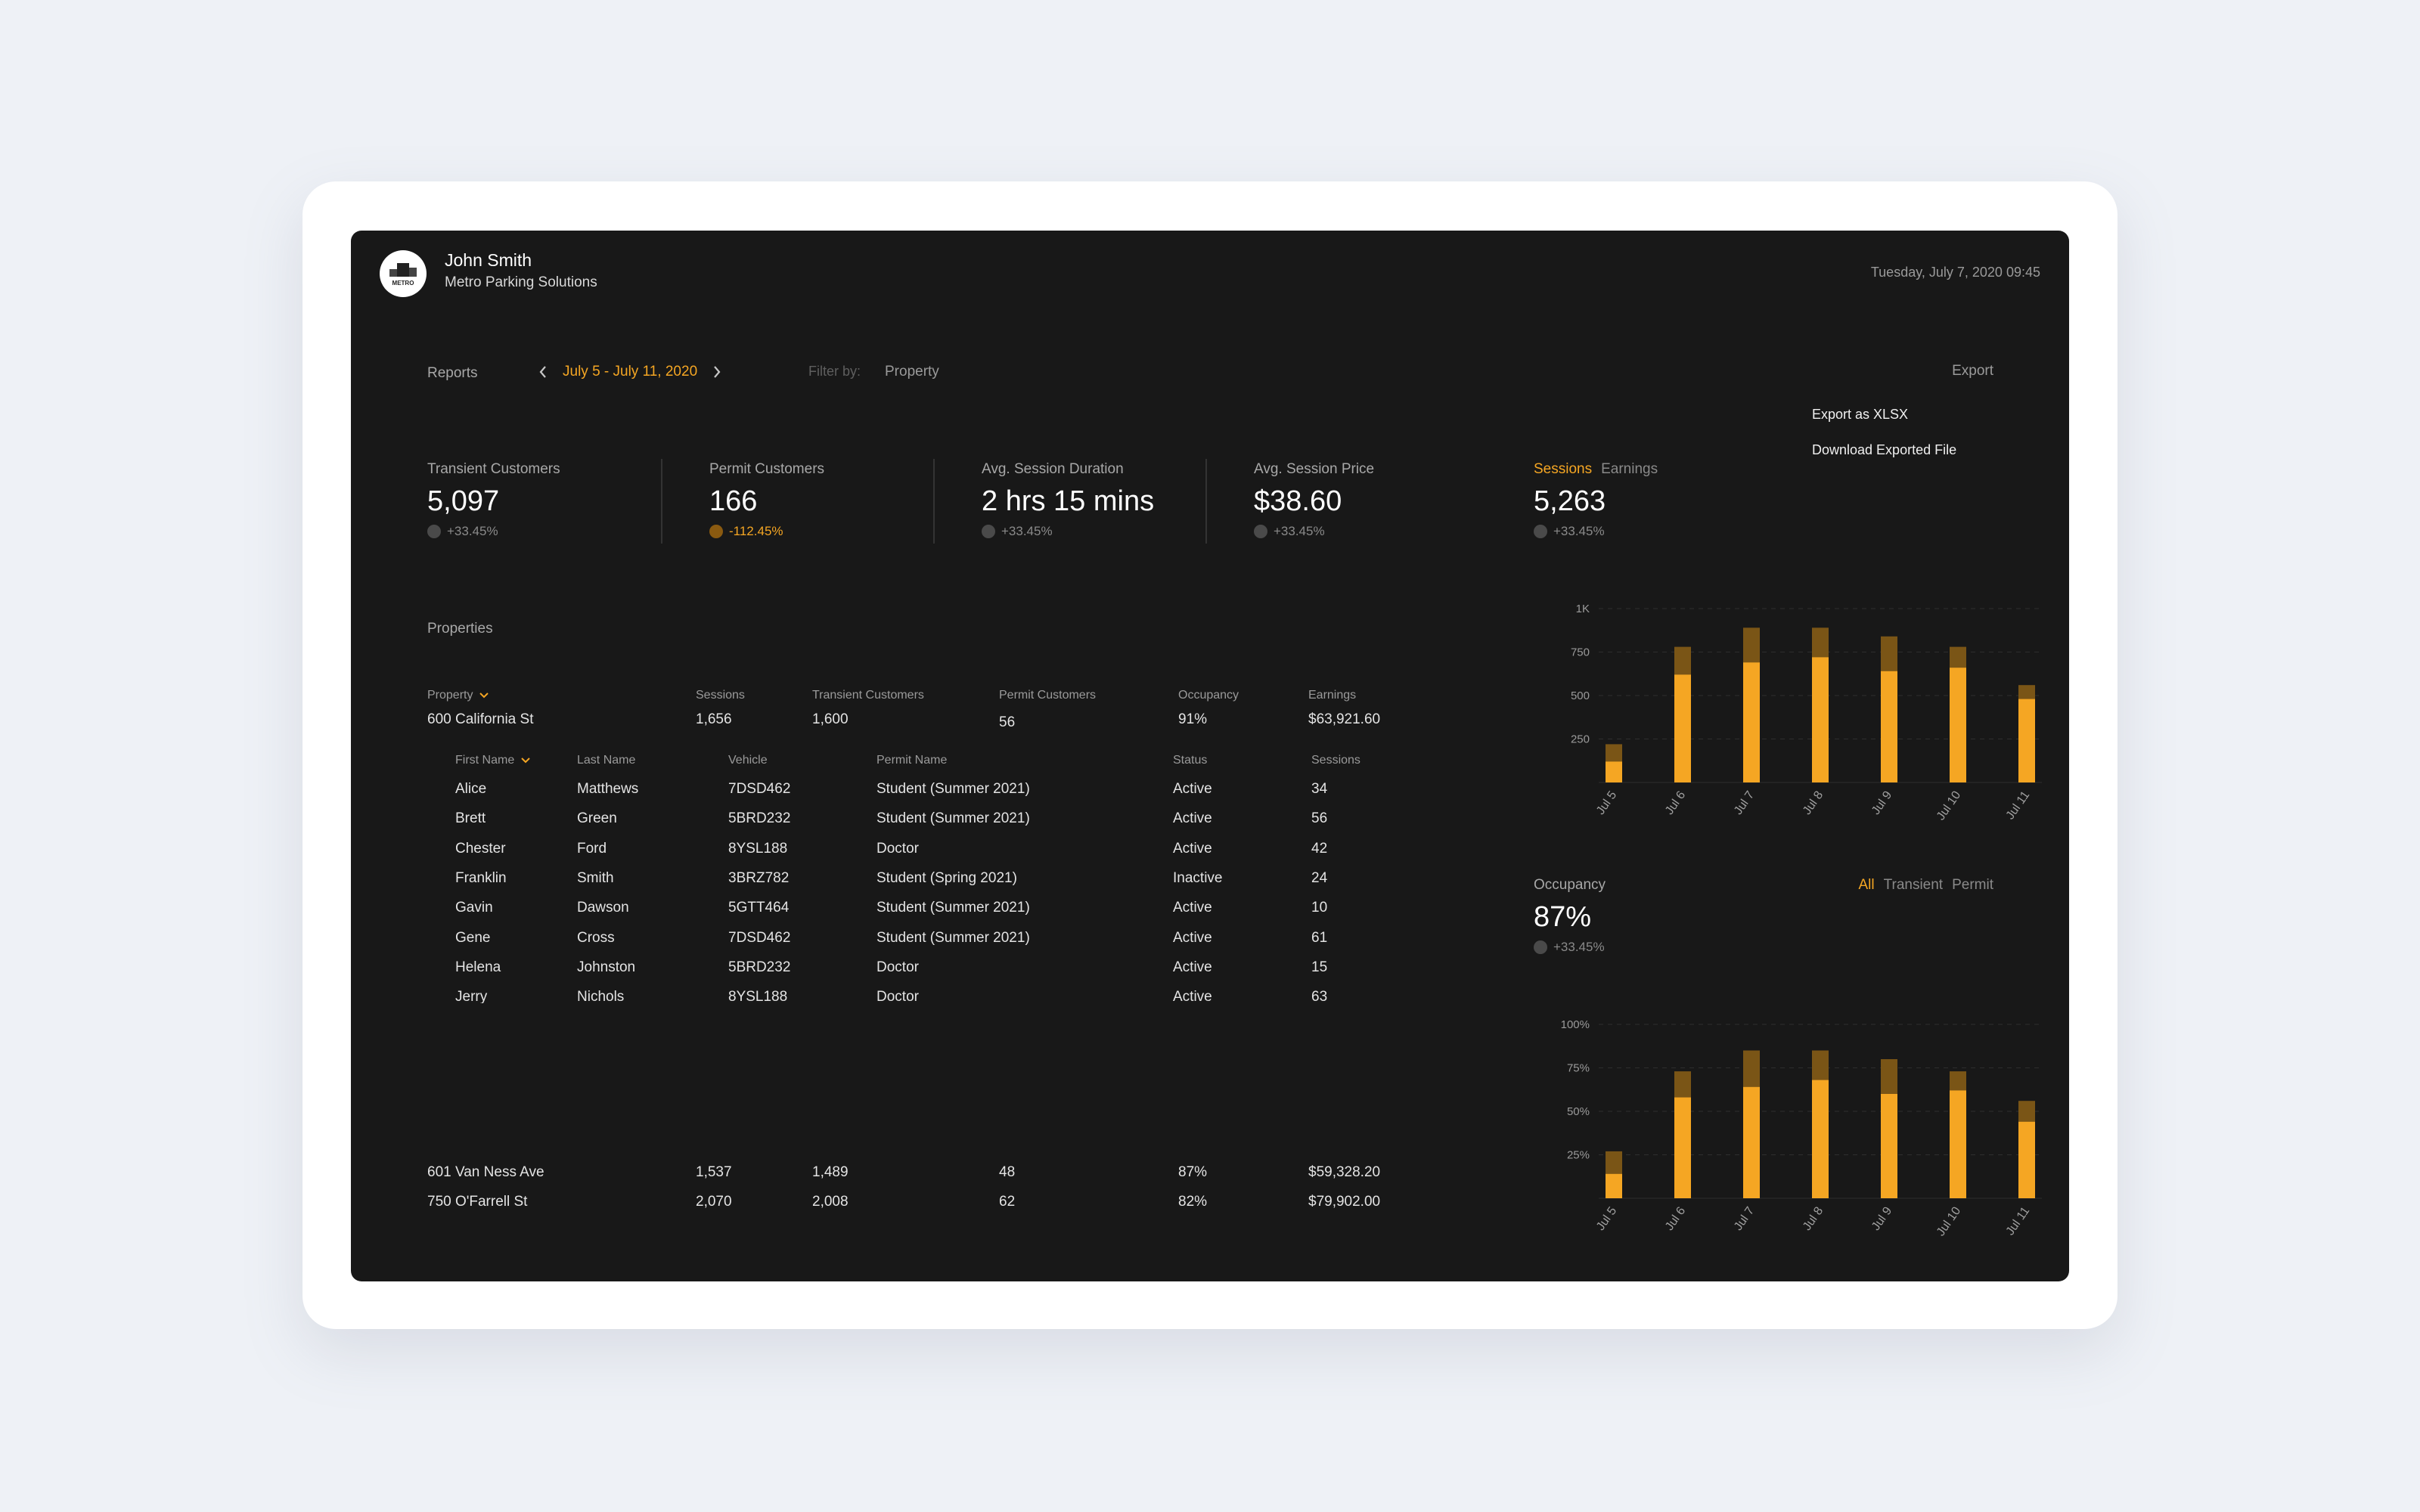  What do you see at coordinates (912, 372) in the screenshot?
I see `filter-dropdown: Property` at bounding box center [912, 372].